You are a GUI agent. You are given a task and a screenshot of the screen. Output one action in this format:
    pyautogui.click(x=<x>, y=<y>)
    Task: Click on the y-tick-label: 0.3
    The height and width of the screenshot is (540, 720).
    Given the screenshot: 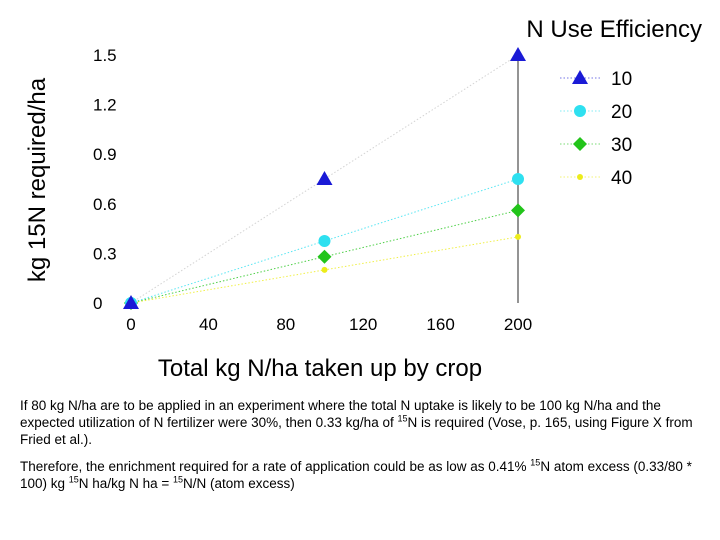 What is the action you would take?
    pyautogui.click(x=105, y=253)
    